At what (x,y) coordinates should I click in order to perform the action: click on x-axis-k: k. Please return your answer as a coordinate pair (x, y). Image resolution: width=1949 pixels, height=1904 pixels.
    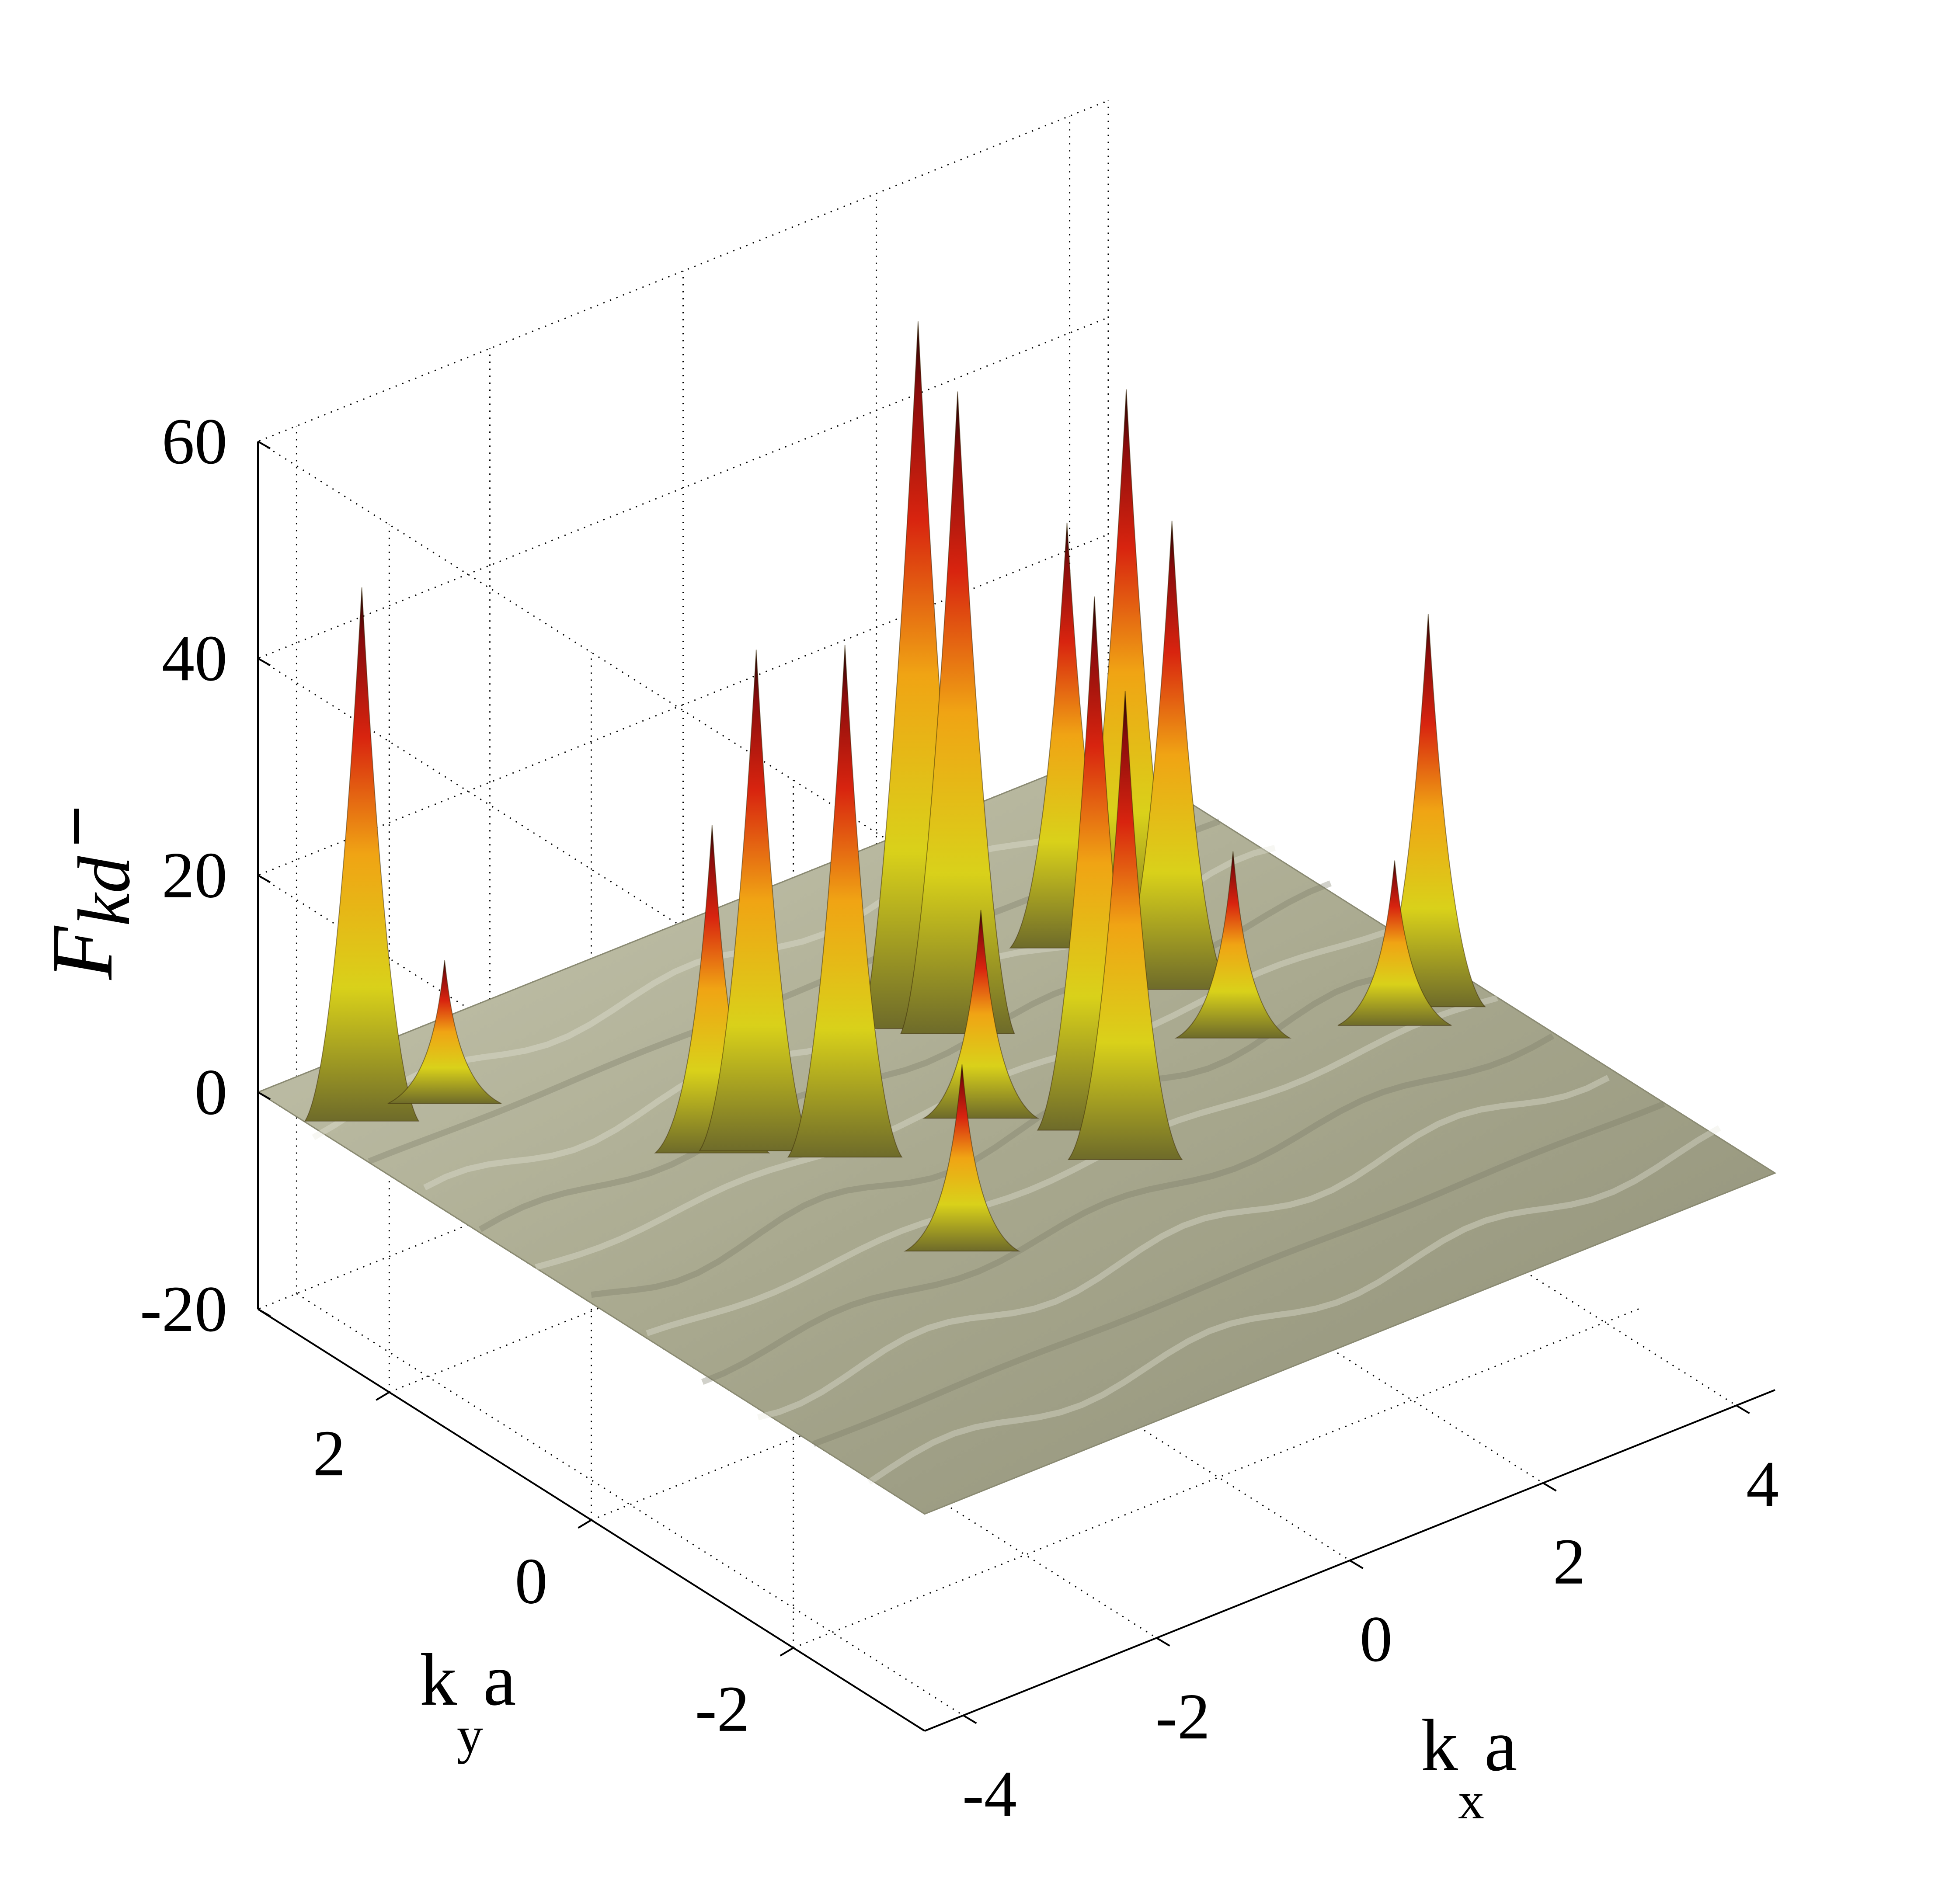
    Looking at the image, I should click on (1439, 1745).